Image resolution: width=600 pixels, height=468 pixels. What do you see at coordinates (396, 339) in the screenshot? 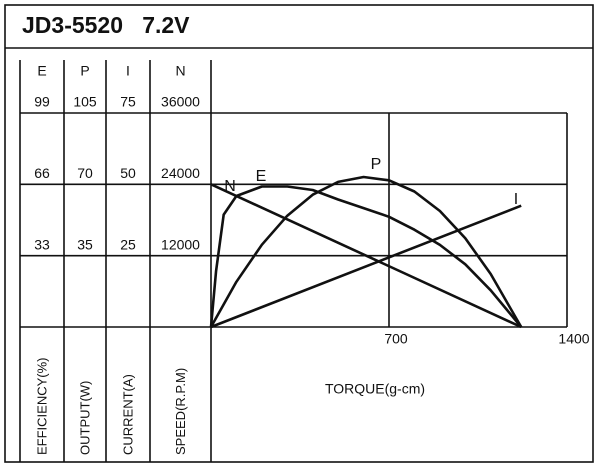
I see `x-tick-label: 700` at bounding box center [396, 339].